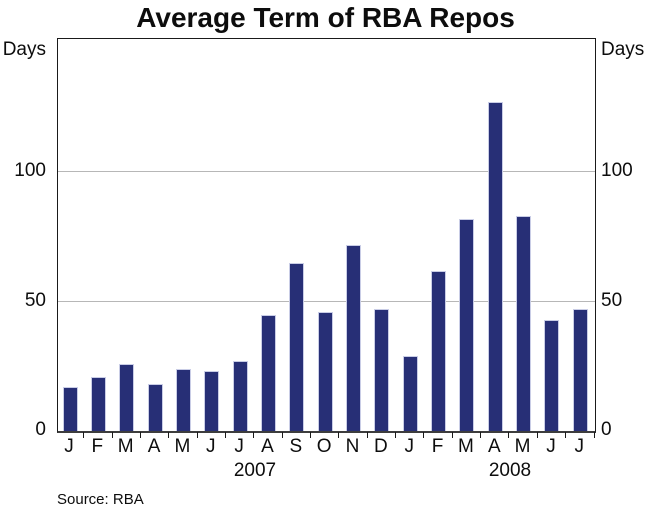 The image size is (651, 513). Describe the element at coordinates (353, 338) in the screenshot. I see `bar-nov-2007` at that location.